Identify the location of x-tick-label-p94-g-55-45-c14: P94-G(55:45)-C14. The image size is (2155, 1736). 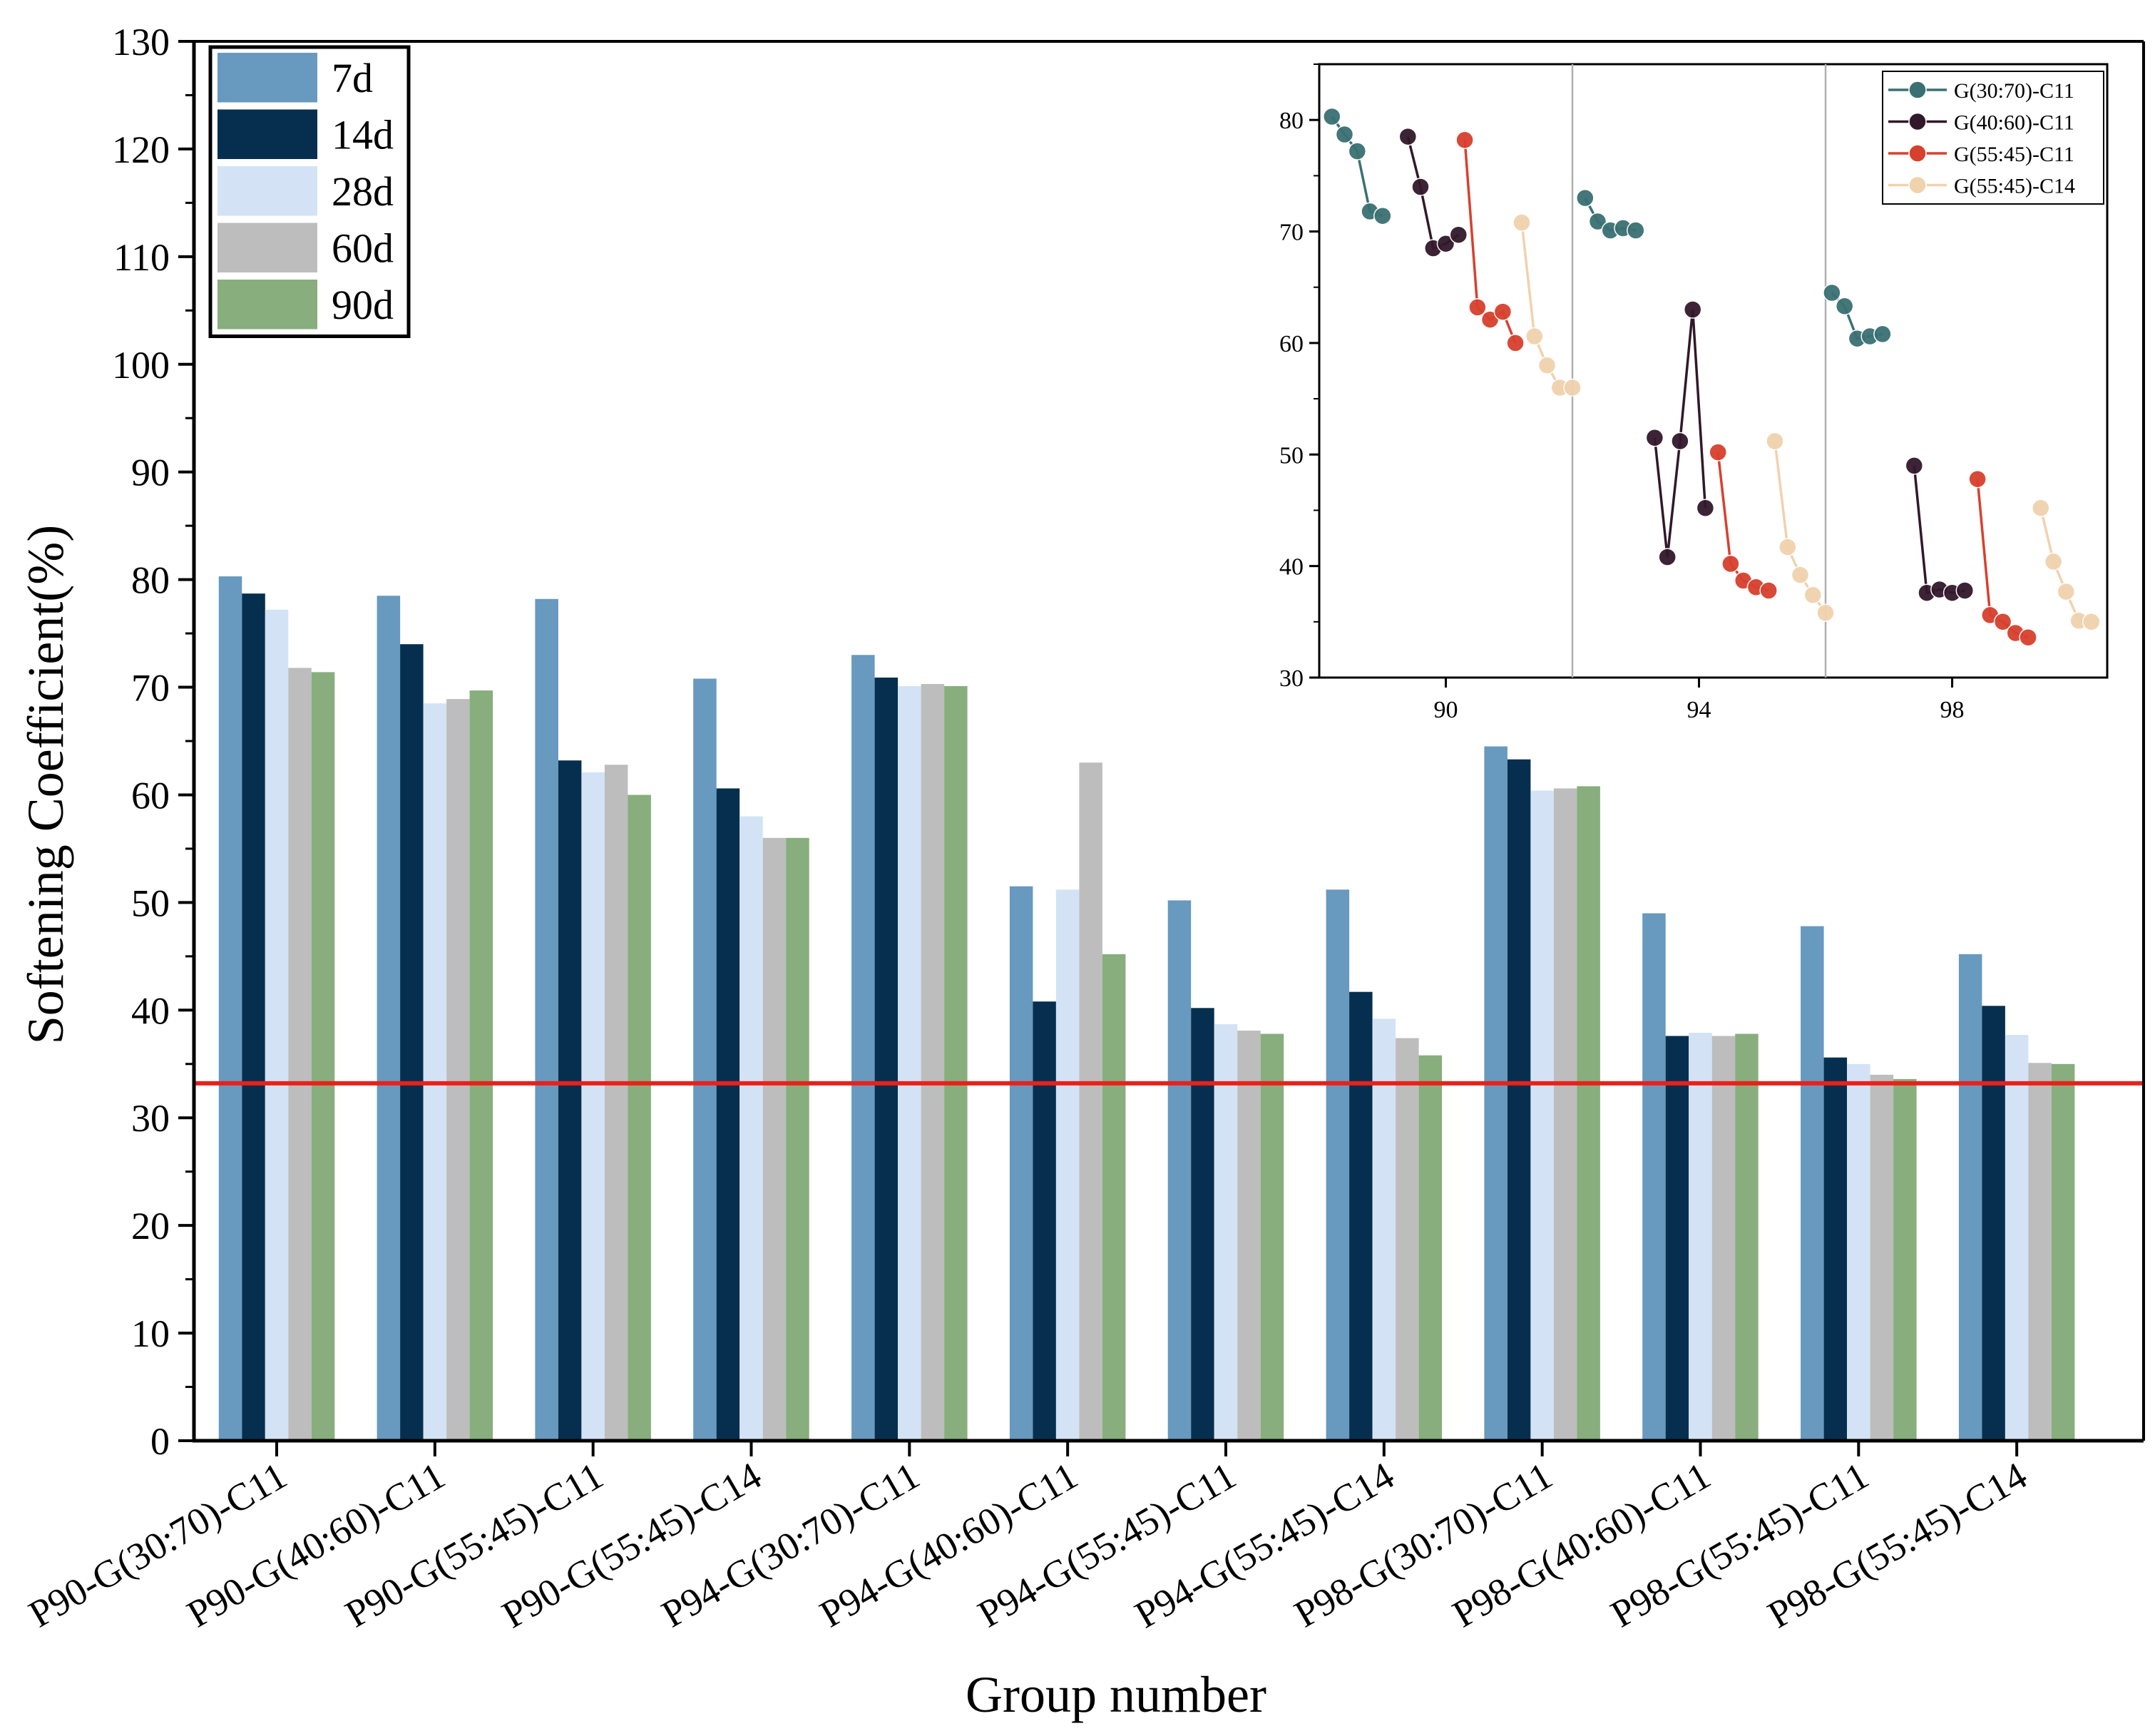
(1264, 1545).